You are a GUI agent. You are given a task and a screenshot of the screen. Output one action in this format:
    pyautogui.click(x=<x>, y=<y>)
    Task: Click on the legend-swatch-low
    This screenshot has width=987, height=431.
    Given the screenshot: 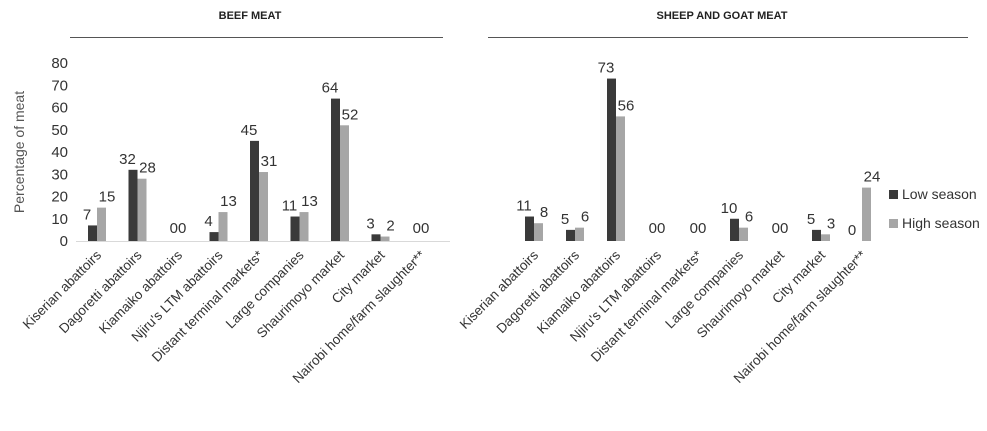 What is the action you would take?
    pyautogui.click(x=893, y=194)
    